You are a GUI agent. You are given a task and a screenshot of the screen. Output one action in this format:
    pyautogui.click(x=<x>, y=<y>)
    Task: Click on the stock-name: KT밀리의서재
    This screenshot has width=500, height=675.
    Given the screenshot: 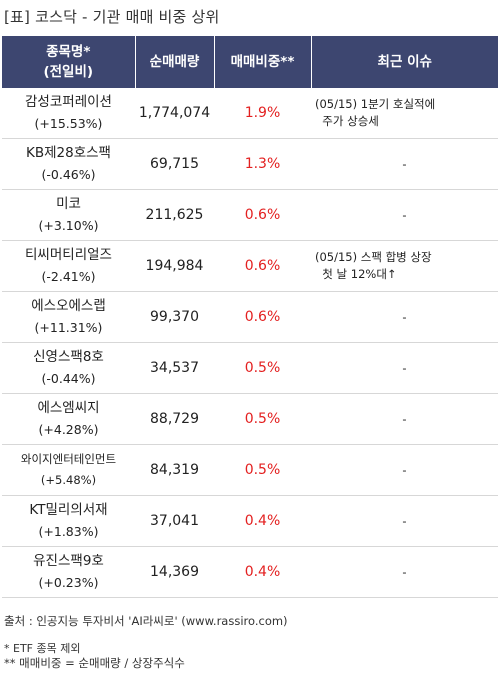 What is the action you would take?
    pyautogui.click(x=68, y=510)
    